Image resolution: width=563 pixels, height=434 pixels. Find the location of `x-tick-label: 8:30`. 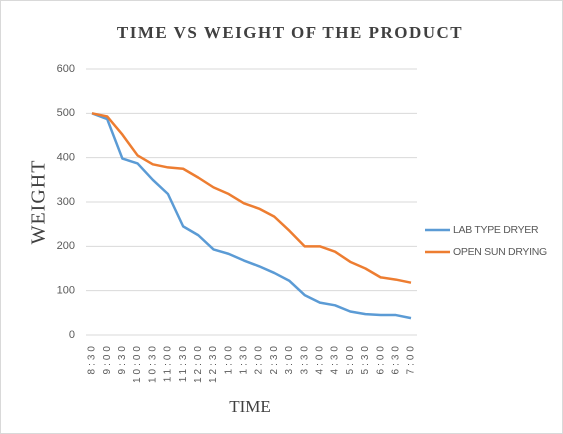

x-tick-label: 8:30 is located at coordinates (92, 358).